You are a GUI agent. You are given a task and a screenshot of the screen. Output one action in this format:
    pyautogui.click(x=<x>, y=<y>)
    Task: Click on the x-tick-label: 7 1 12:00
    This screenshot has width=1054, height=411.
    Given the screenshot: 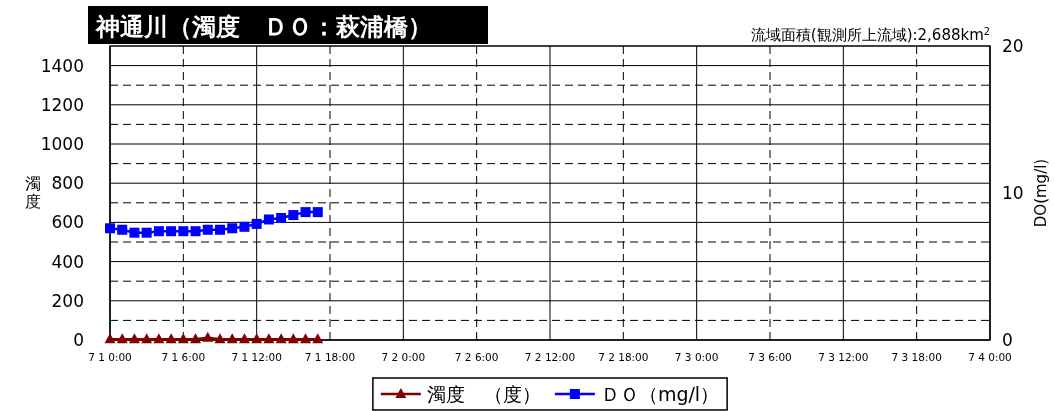 What is the action you would take?
    pyautogui.click(x=256, y=357)
    